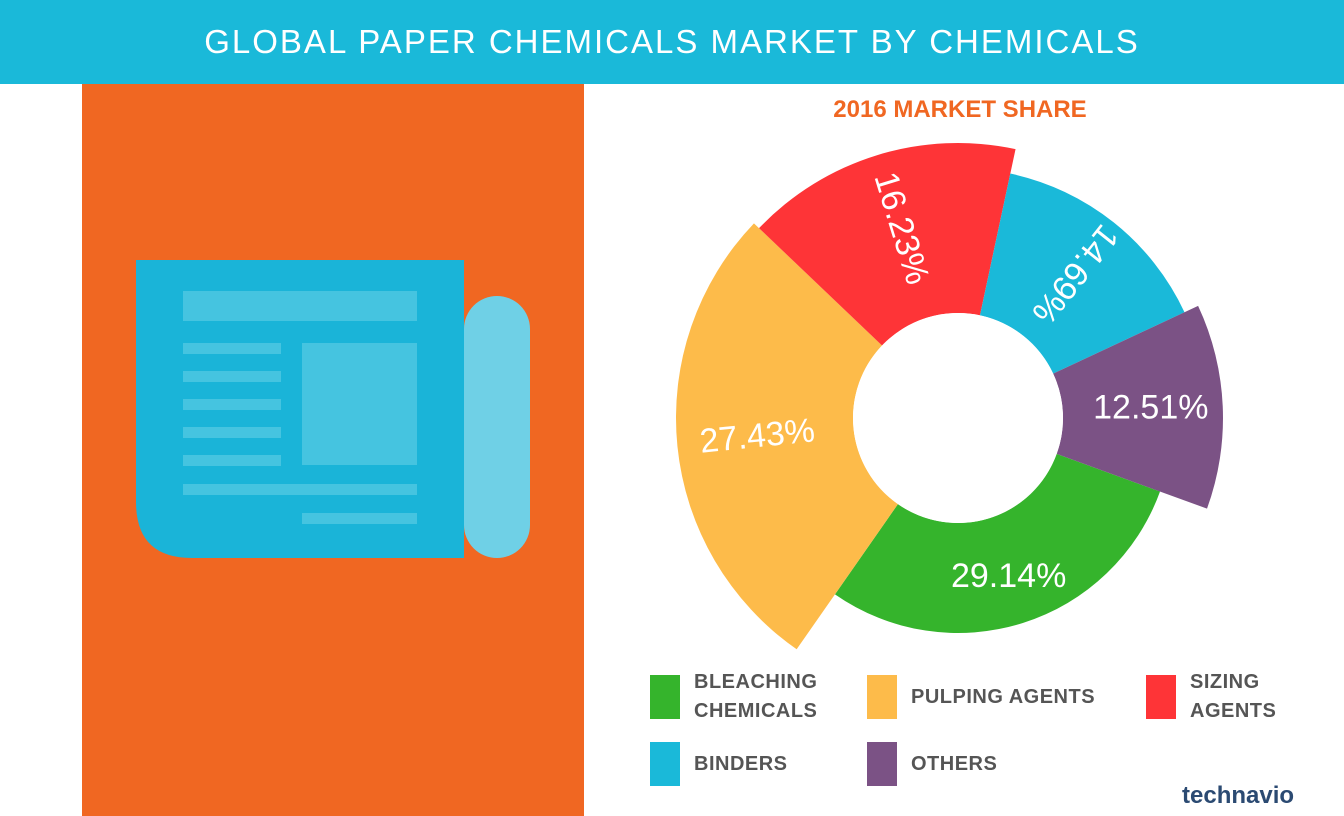 The height and width of the screenshot is (816, 1344). I want to click on legend-item: BINDERS, so click(742, 764).